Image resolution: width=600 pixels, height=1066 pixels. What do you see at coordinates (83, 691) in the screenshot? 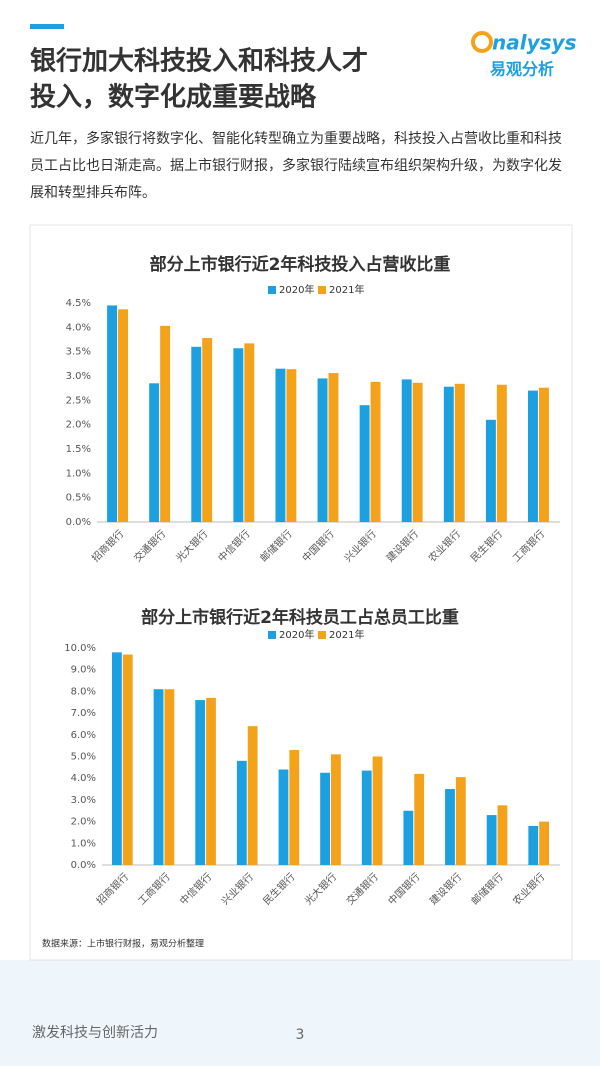
I see `y-tick-label: 8.0%` at bounding box center [83, 691].